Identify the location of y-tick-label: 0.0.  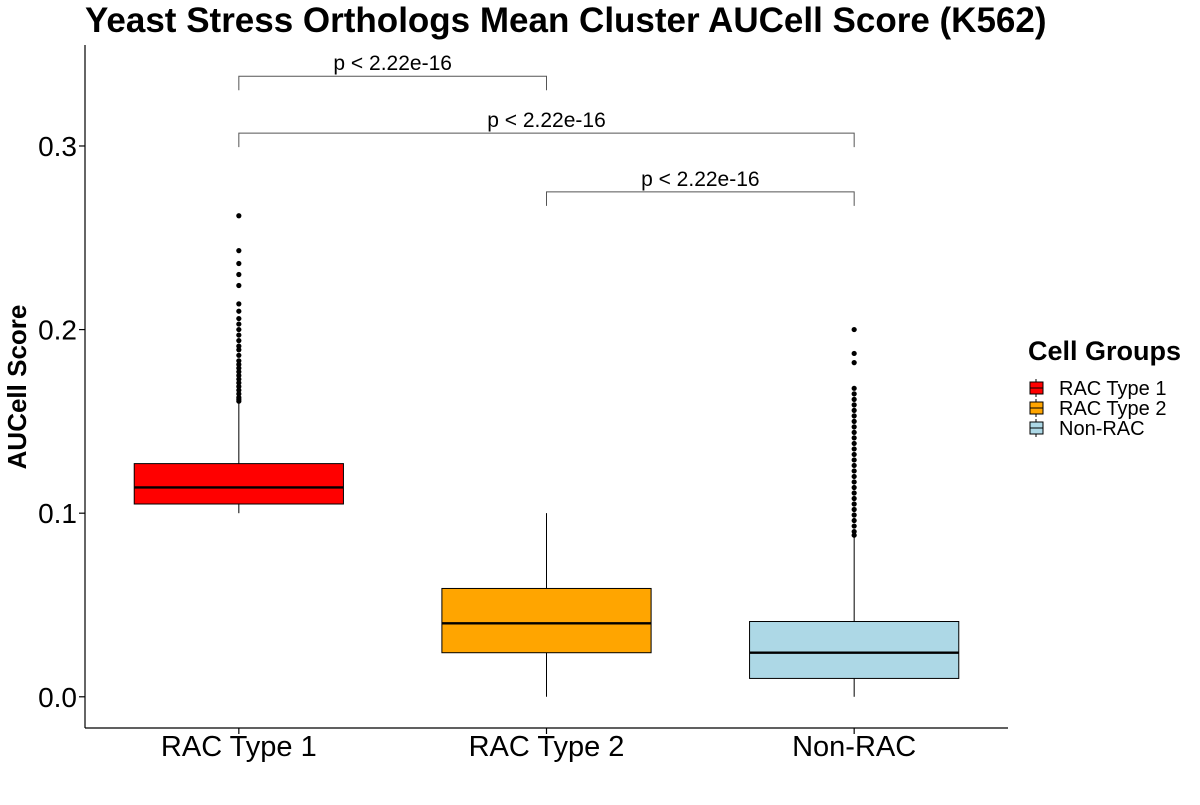
(57, 697).